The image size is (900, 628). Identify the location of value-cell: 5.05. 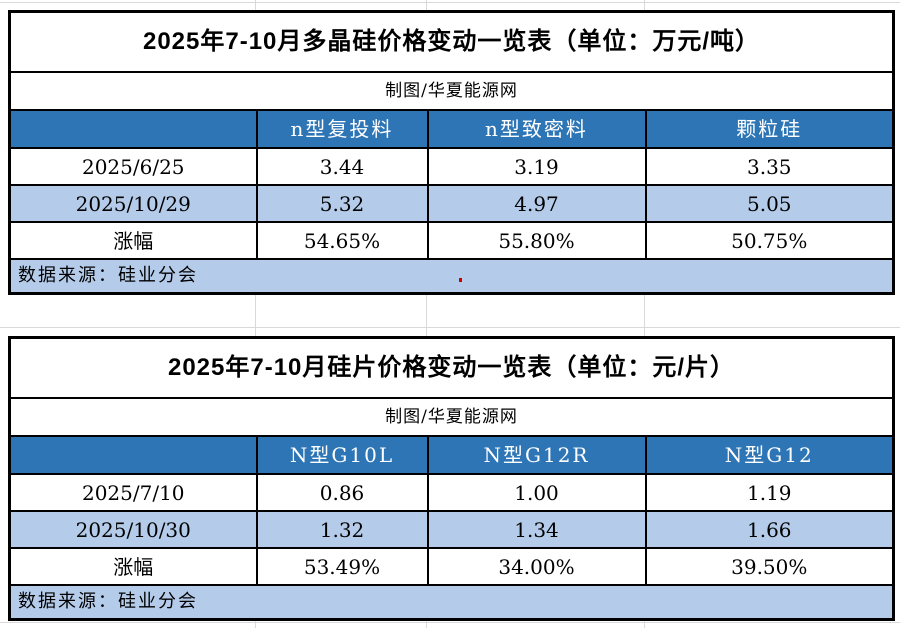
(769, 203).